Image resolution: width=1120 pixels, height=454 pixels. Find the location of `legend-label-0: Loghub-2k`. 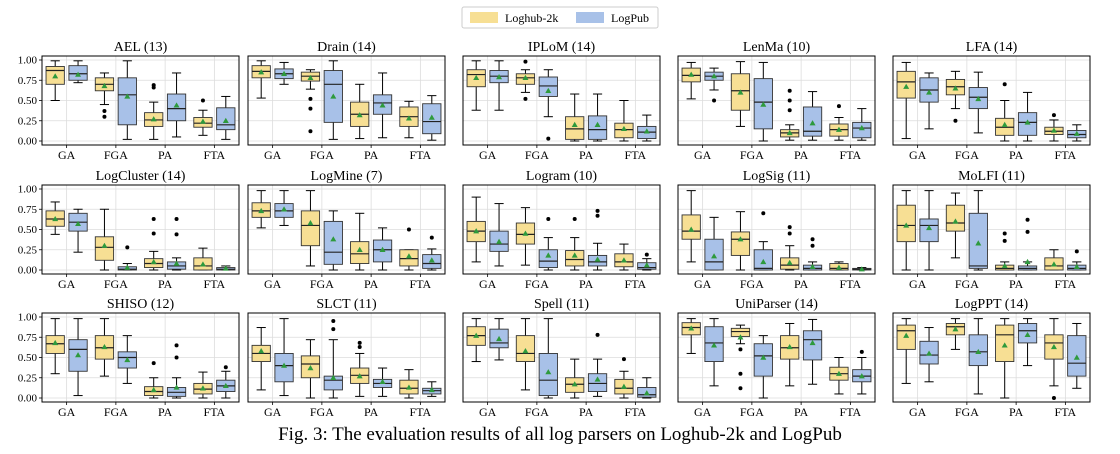

legend-label-0: Loghub-2k is located at coordinates (531, 18).